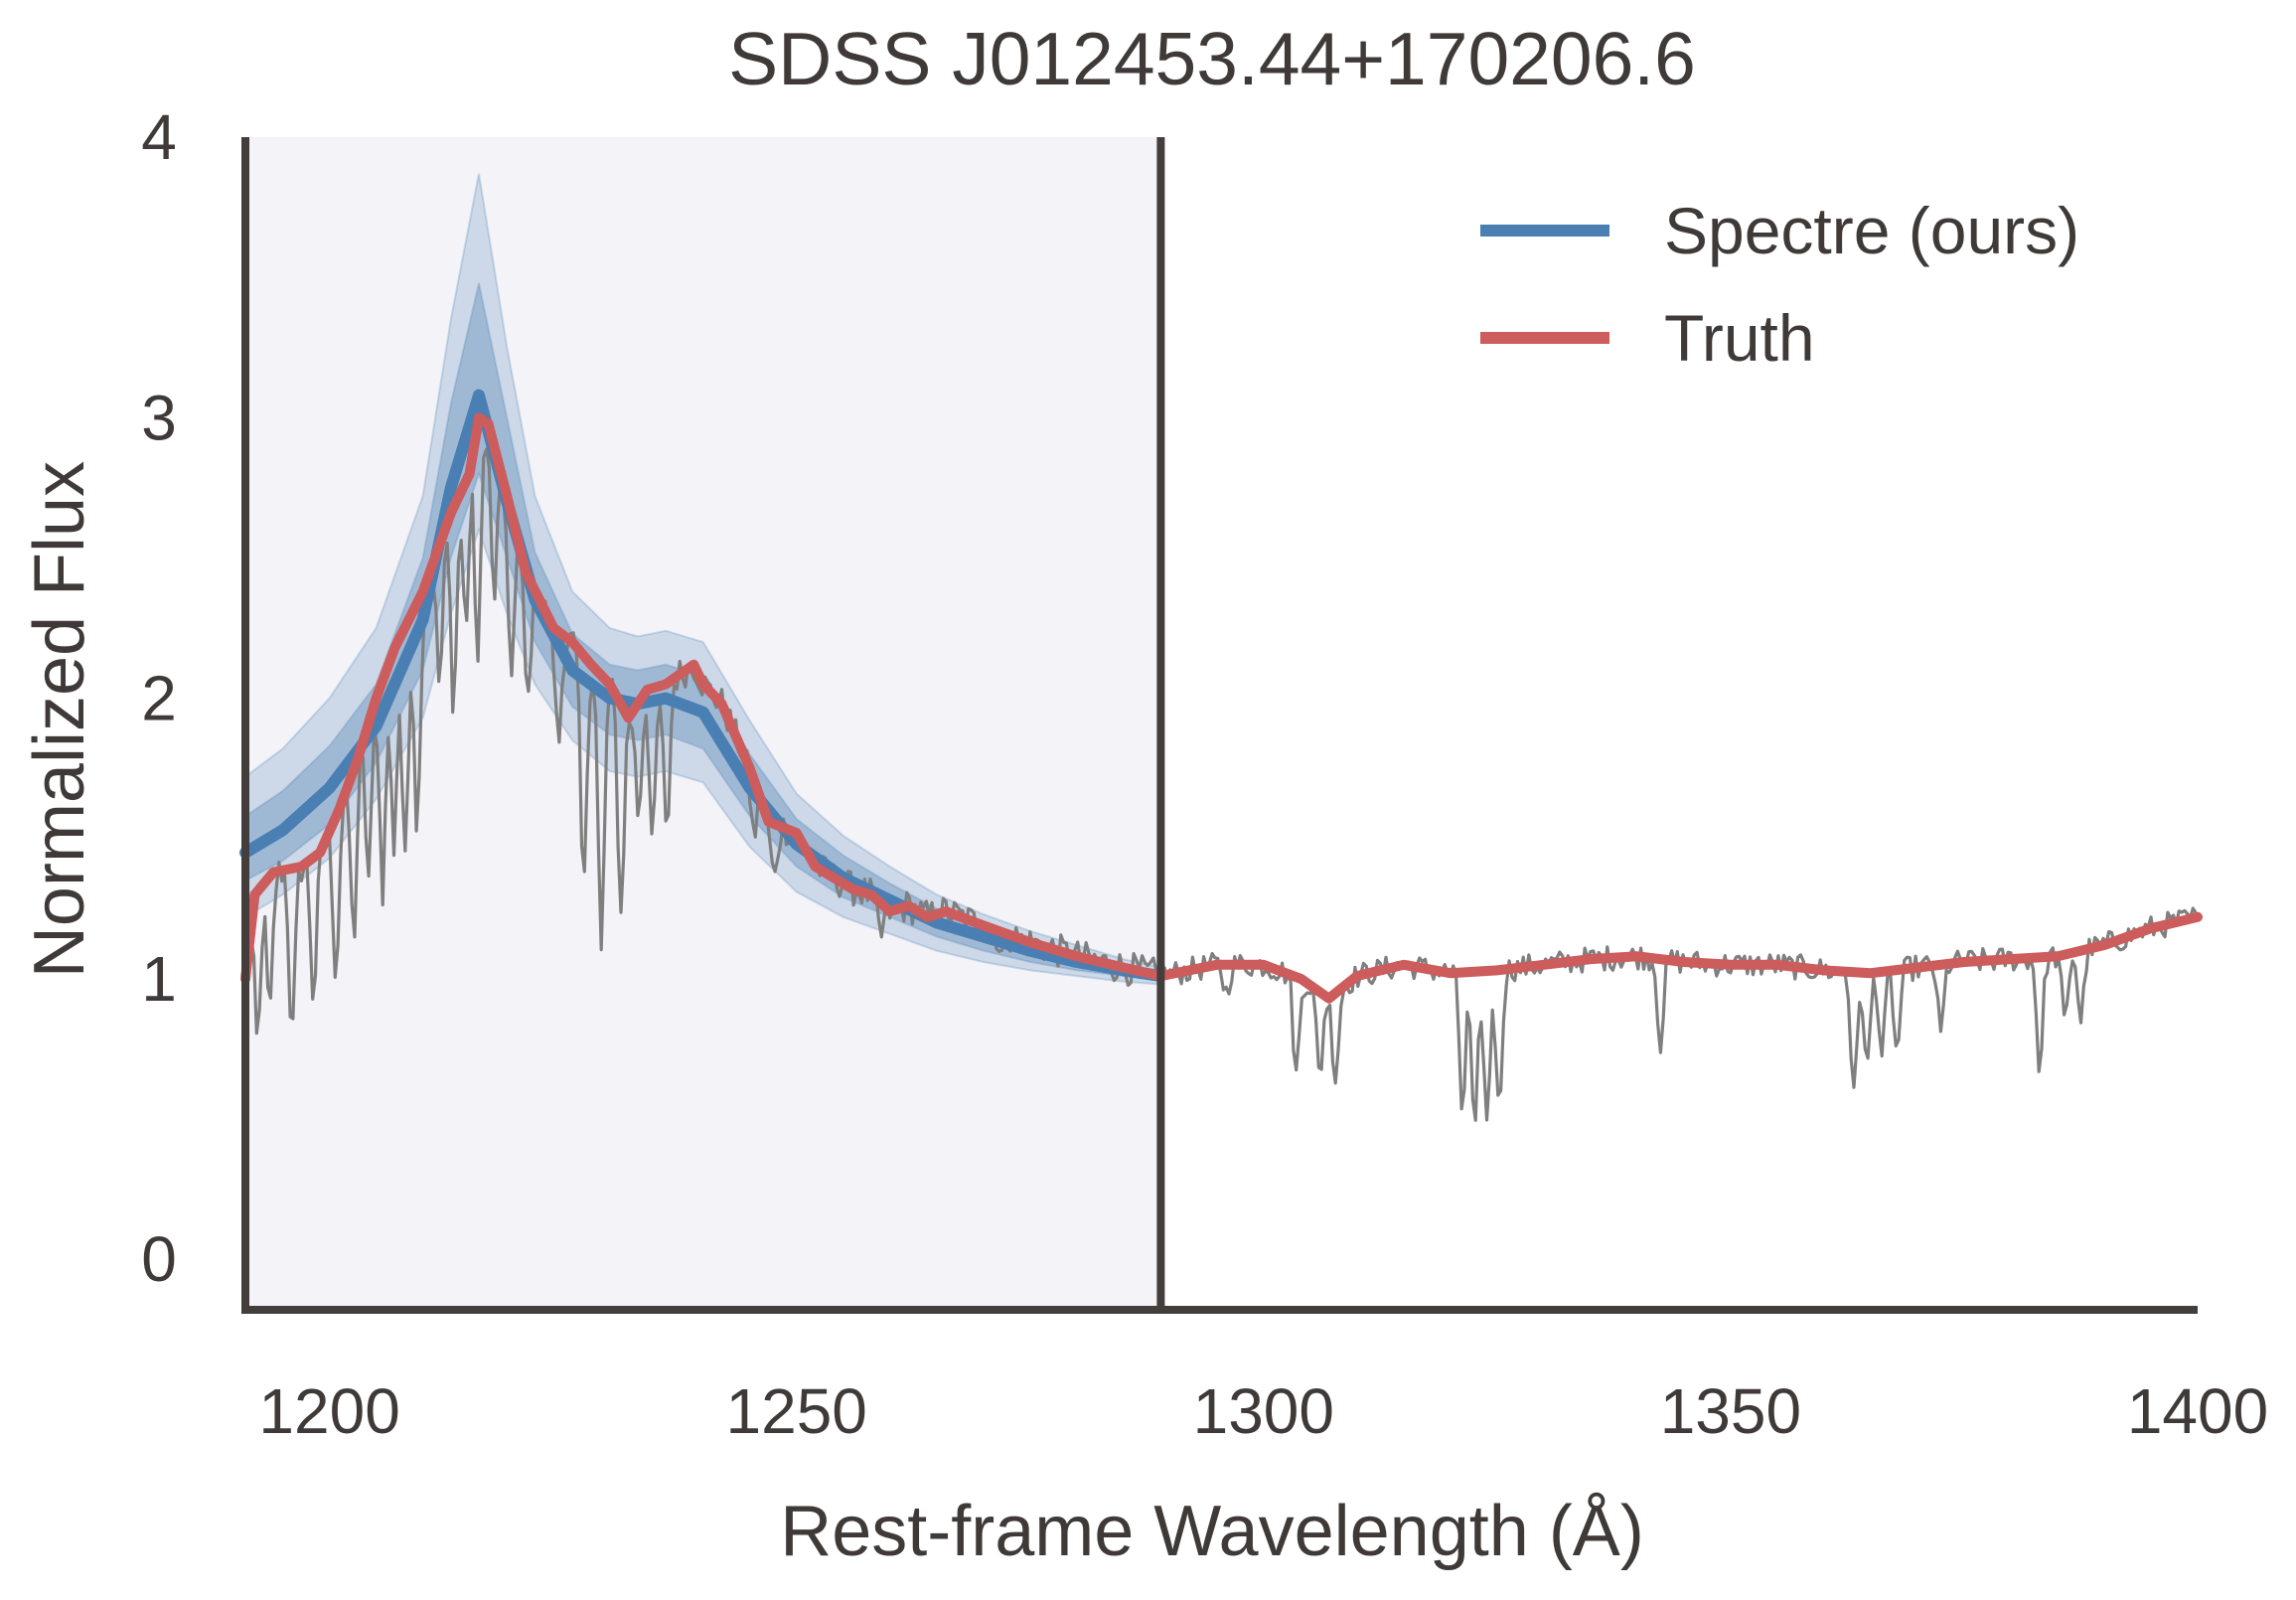 The height and width of the screenshot is (1600, 2296). Describe the element at coordinates (1212, 59) in the screenshot. I see `chart-title: SDSS J012453.44+170206.6` at that location.